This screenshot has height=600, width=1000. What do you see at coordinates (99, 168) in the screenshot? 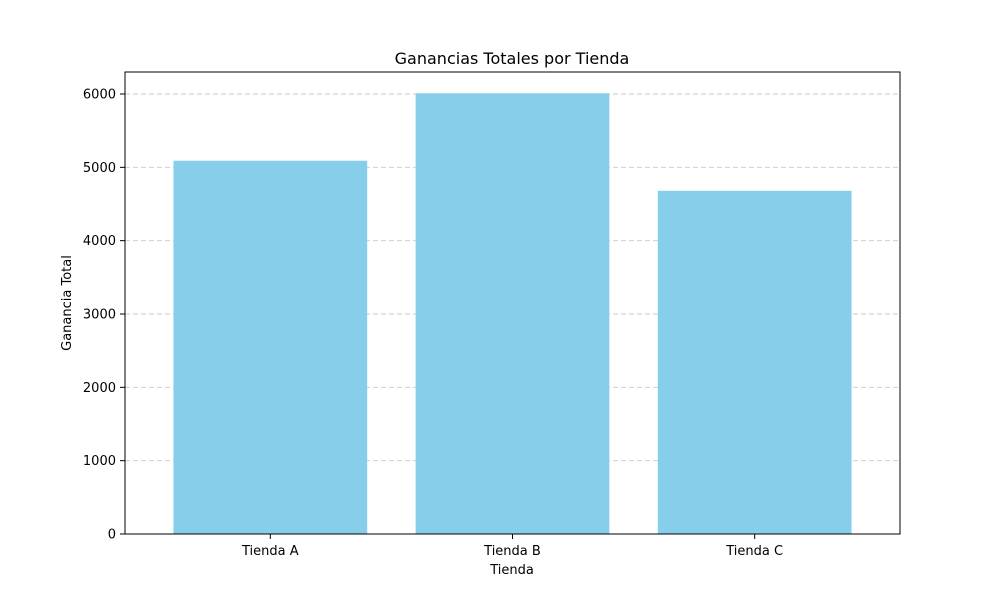
I see `y-tick-label: 5000` at bounding box center [99, 168].